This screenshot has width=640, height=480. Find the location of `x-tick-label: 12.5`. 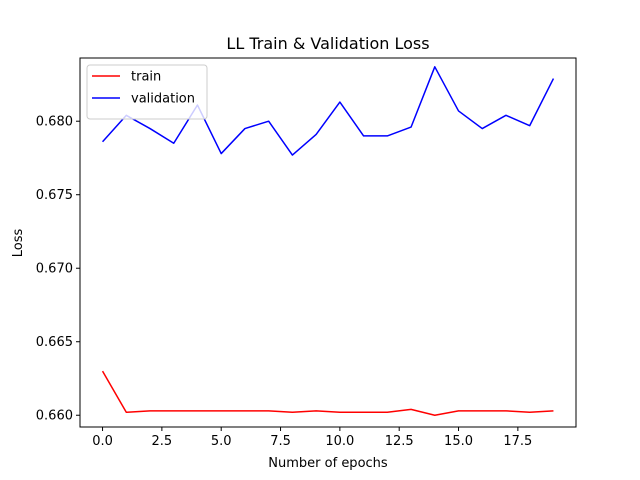

x-tick-label: 12.5 is located at coordinates (399, 441).